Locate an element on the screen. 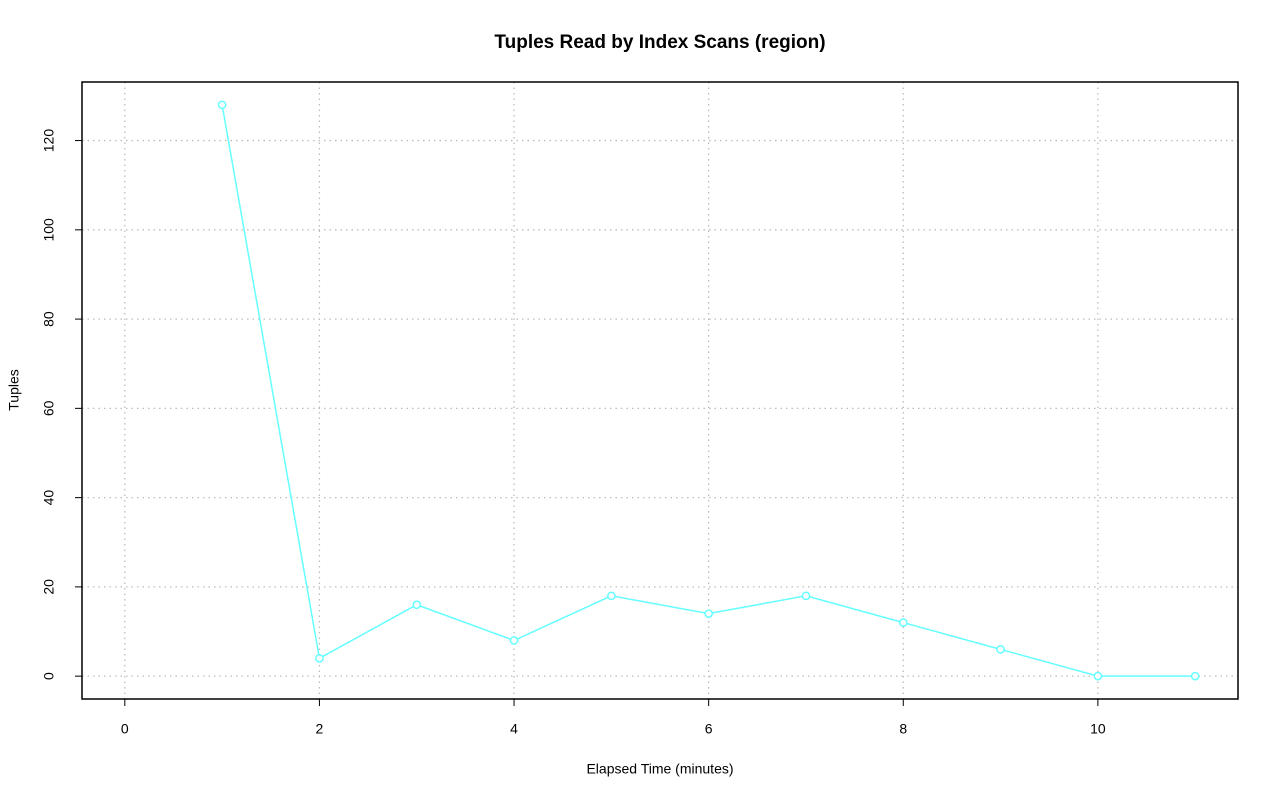  y-tick-label: 80 is located at coordinates (49, 319).